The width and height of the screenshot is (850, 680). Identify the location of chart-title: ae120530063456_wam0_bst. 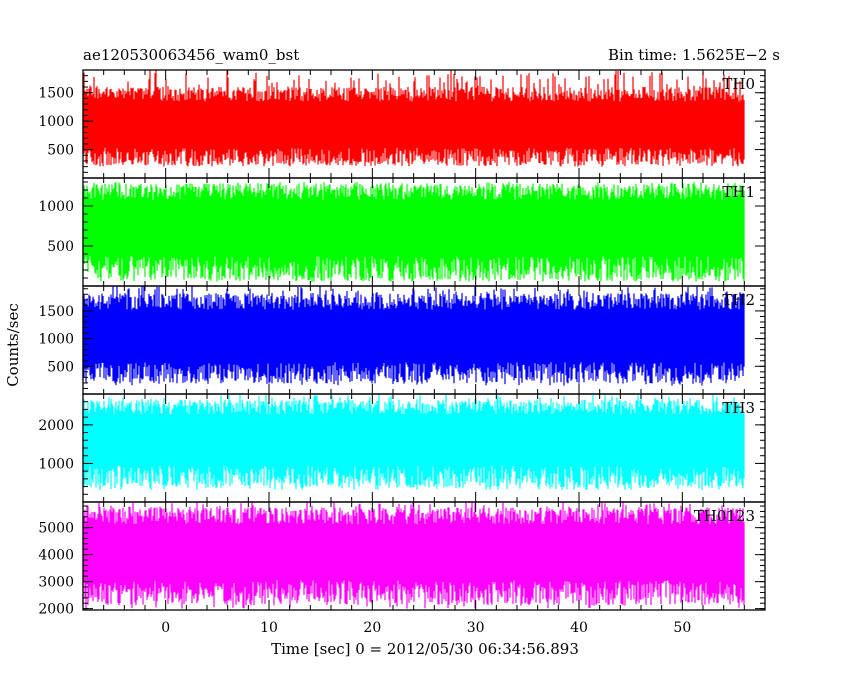
(191, 55).